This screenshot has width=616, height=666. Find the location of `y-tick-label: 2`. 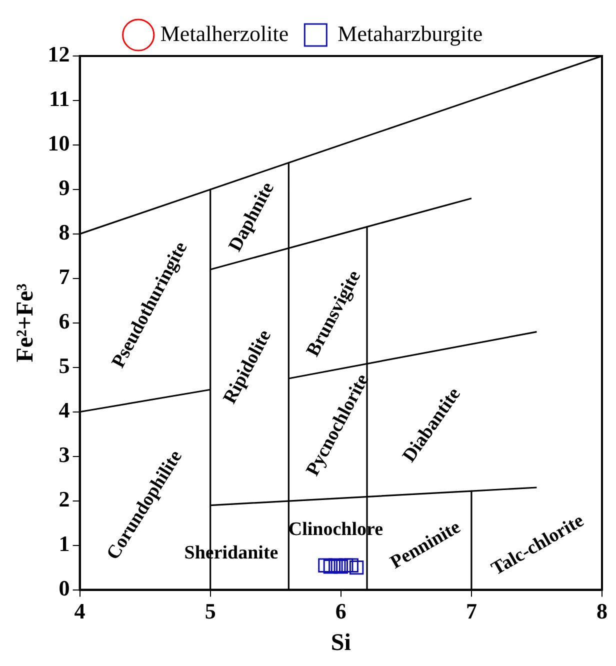

y-tick-label: 2 is located at coordinates (64, 499).